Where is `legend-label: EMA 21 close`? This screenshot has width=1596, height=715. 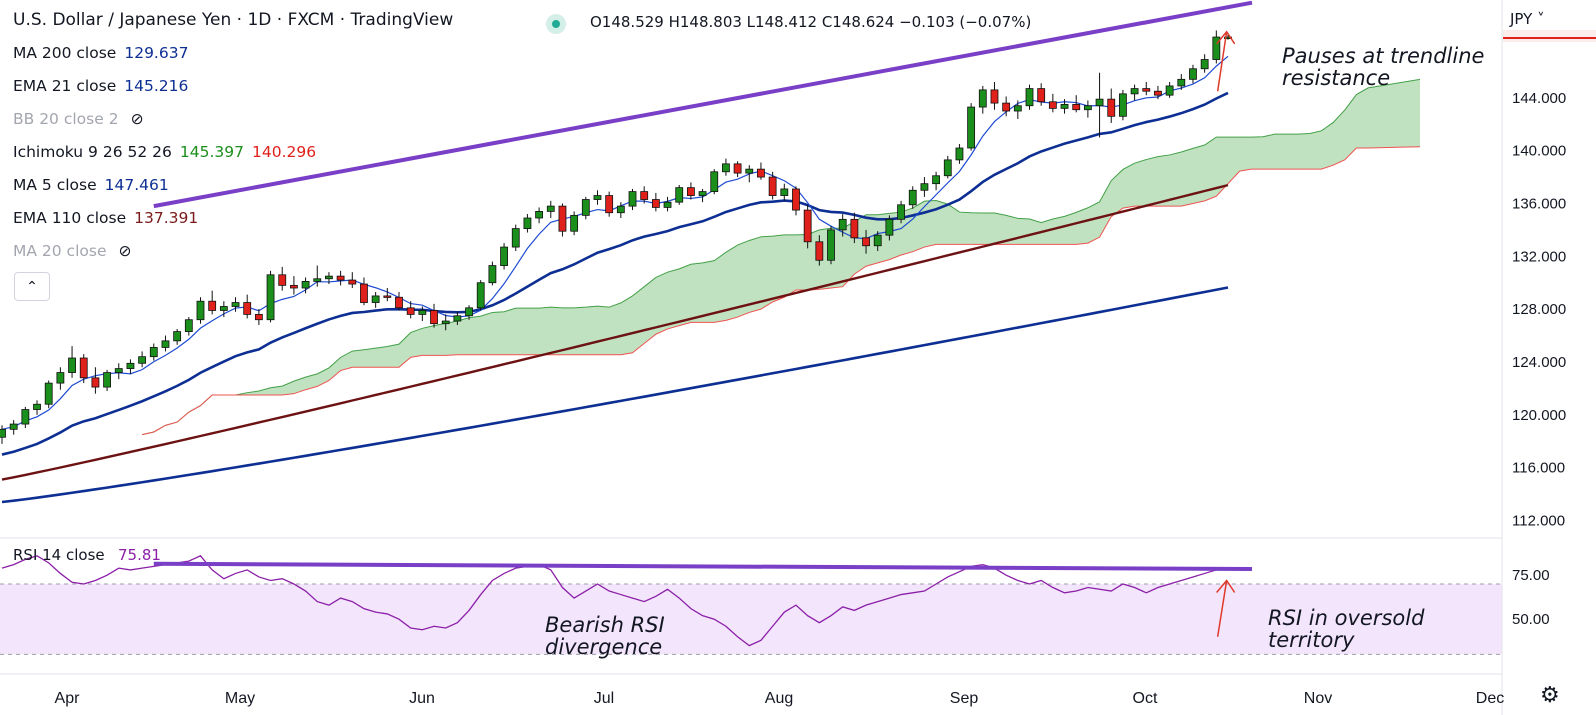
legend-label: EMA 21 close is located at coordinates (65, 86).